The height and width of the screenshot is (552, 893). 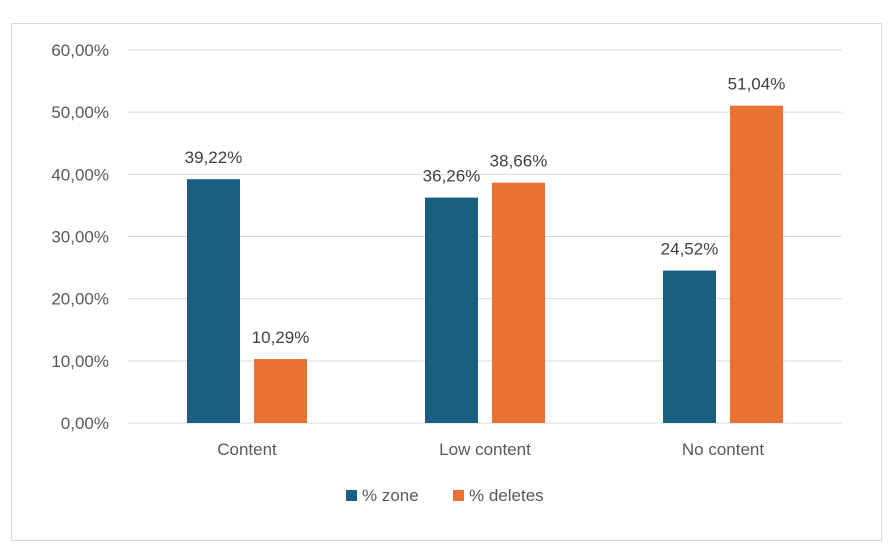 I want to click on y-tick-label: 10,00%, so click(x=80, y=361).